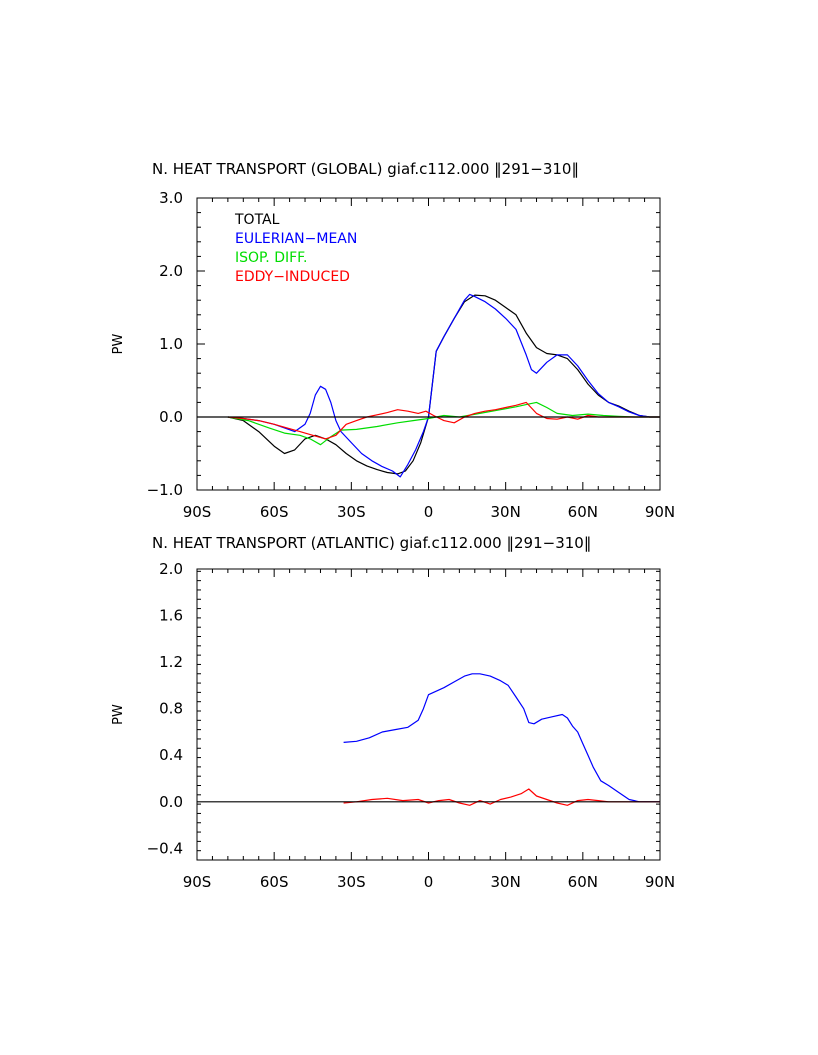  I want to click on legend-entry: TOTAL, so click(257, 220).